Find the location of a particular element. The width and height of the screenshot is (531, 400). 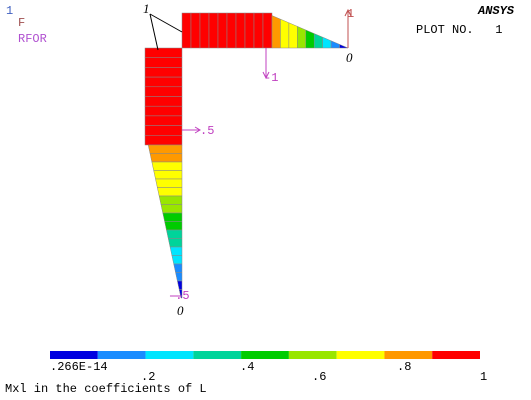

logo: ANSYS is located at coordinates (496, 11).